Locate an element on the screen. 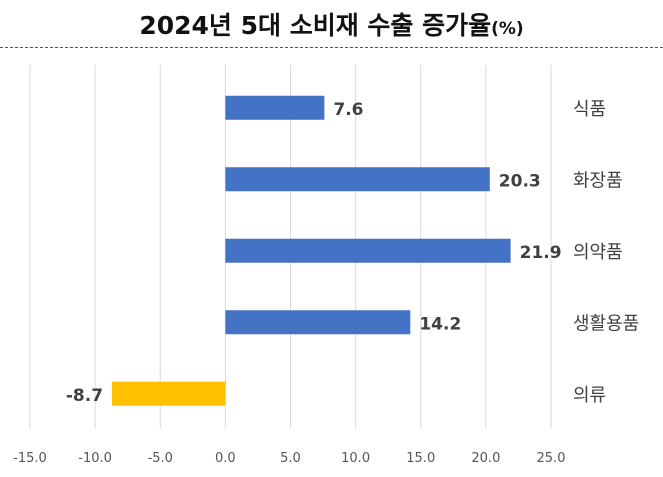  x-tick-label: -5.0 is located at coordinates (160, 458).